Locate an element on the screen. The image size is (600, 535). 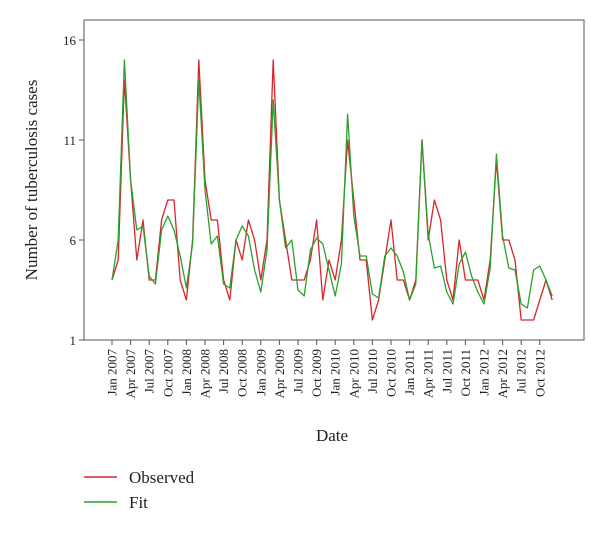
x-tick-label: Oct 2009 is located at coordinates (316, 373).